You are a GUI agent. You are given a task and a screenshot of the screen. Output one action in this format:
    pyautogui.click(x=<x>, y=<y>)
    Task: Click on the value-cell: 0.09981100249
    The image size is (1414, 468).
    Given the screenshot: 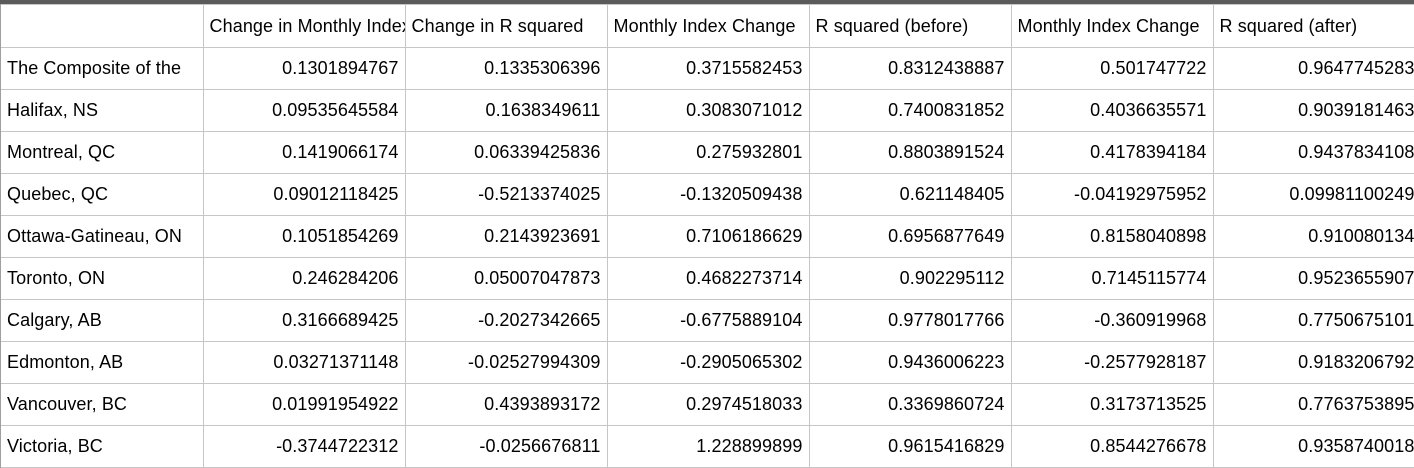 What is the action you would take?
    pyautogui.click(x=1313, y=194)
    